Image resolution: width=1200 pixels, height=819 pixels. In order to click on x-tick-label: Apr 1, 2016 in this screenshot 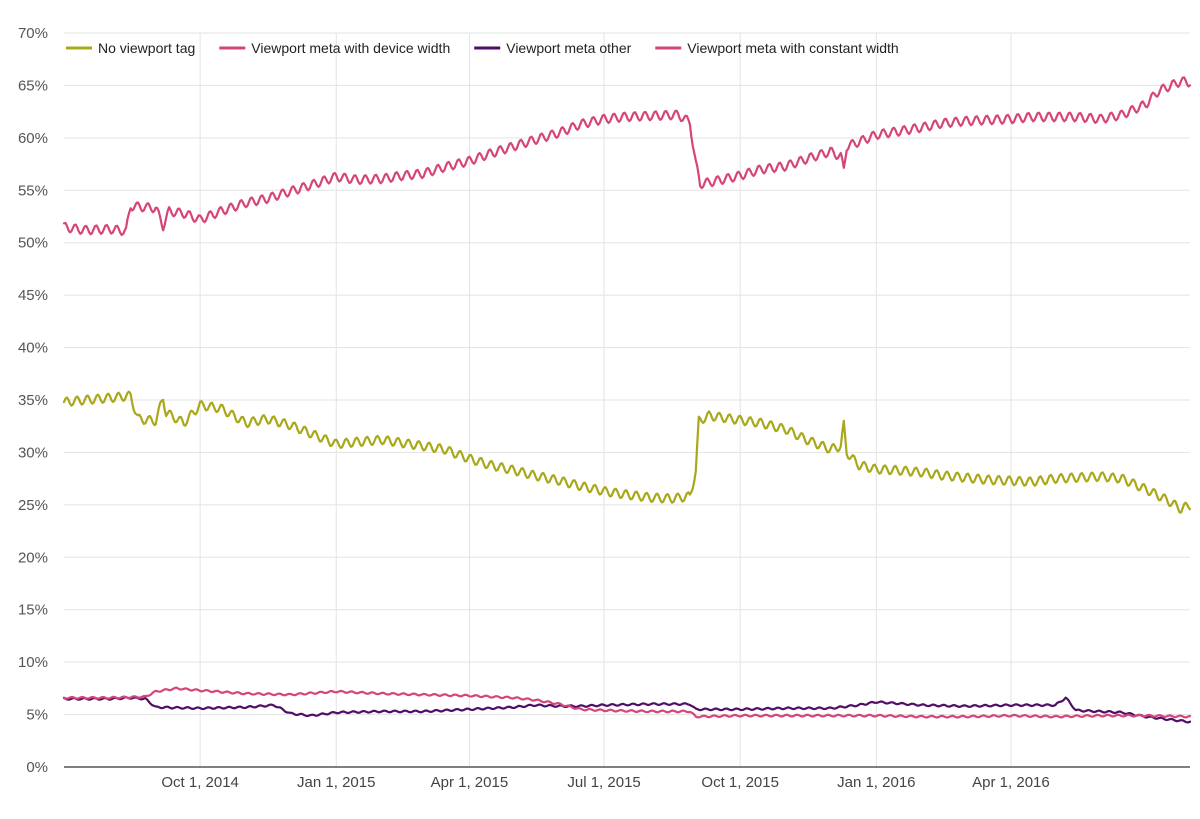, I will do `click(1011, 782)`.